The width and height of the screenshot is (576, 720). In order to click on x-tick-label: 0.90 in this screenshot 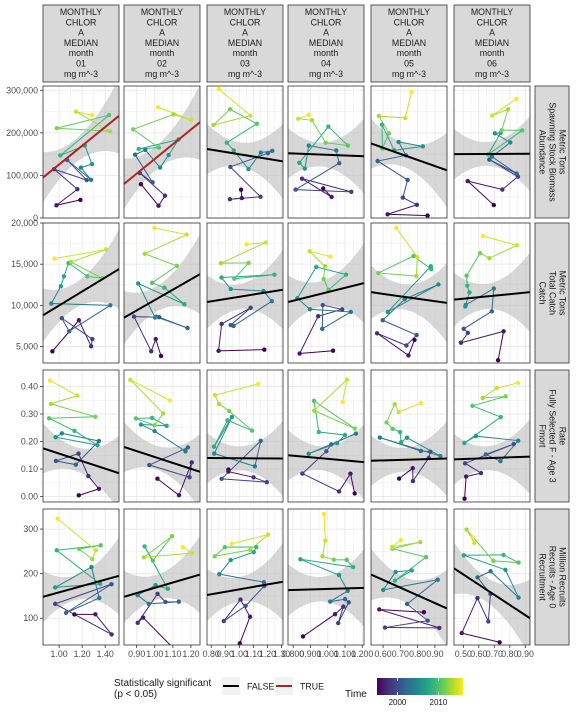, I will do `click(525, 654)`.